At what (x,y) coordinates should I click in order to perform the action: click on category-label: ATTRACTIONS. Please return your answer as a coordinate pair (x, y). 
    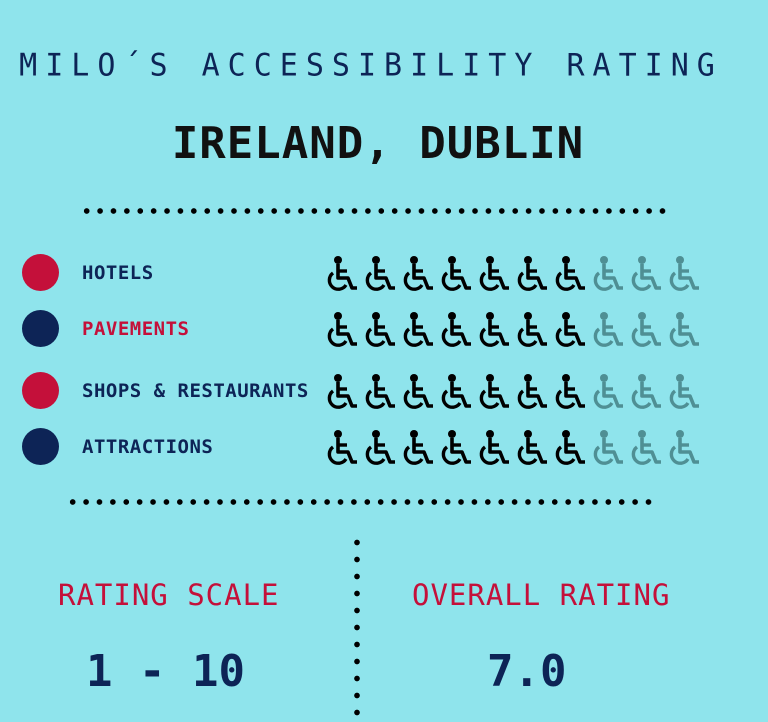
    Looking at the image, I should click on (148, 447).